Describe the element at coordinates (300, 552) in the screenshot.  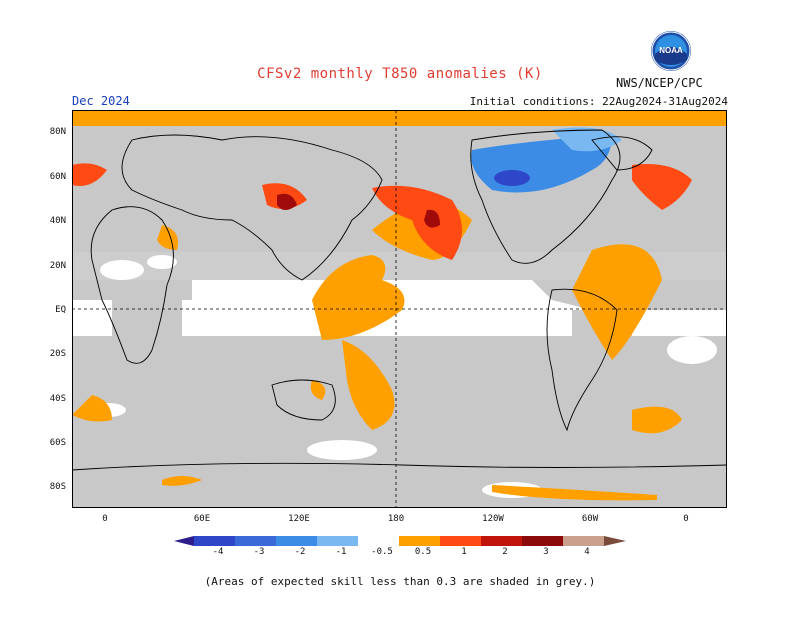
I see `colorbar-label: -2` at that location.